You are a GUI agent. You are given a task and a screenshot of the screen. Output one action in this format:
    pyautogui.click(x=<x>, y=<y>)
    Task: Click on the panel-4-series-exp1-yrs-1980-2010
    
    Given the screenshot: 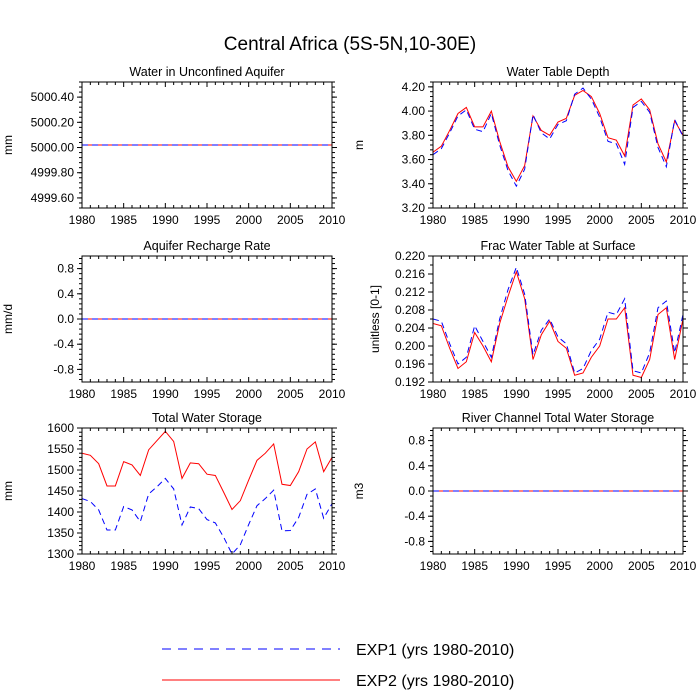 What is the action you would take?
    pyautogui.click(x=558, y=319)
    